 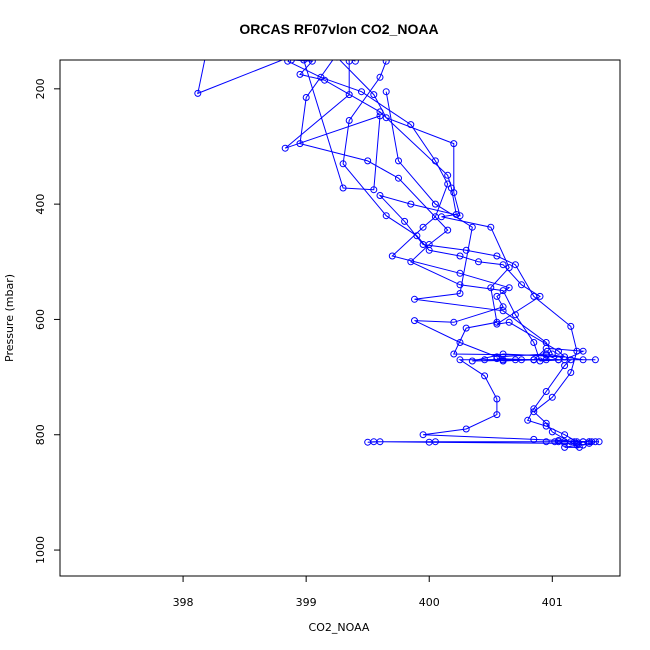 I want to click on y-tick-label: 400, so click(x=40, y=204).